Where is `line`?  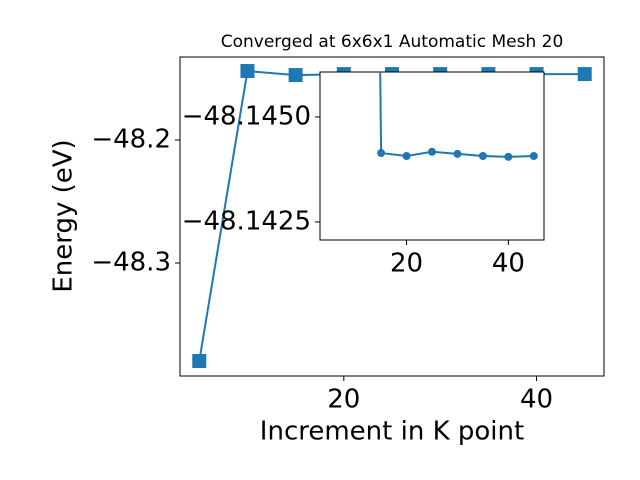
line is located at coordinates (456, 115).